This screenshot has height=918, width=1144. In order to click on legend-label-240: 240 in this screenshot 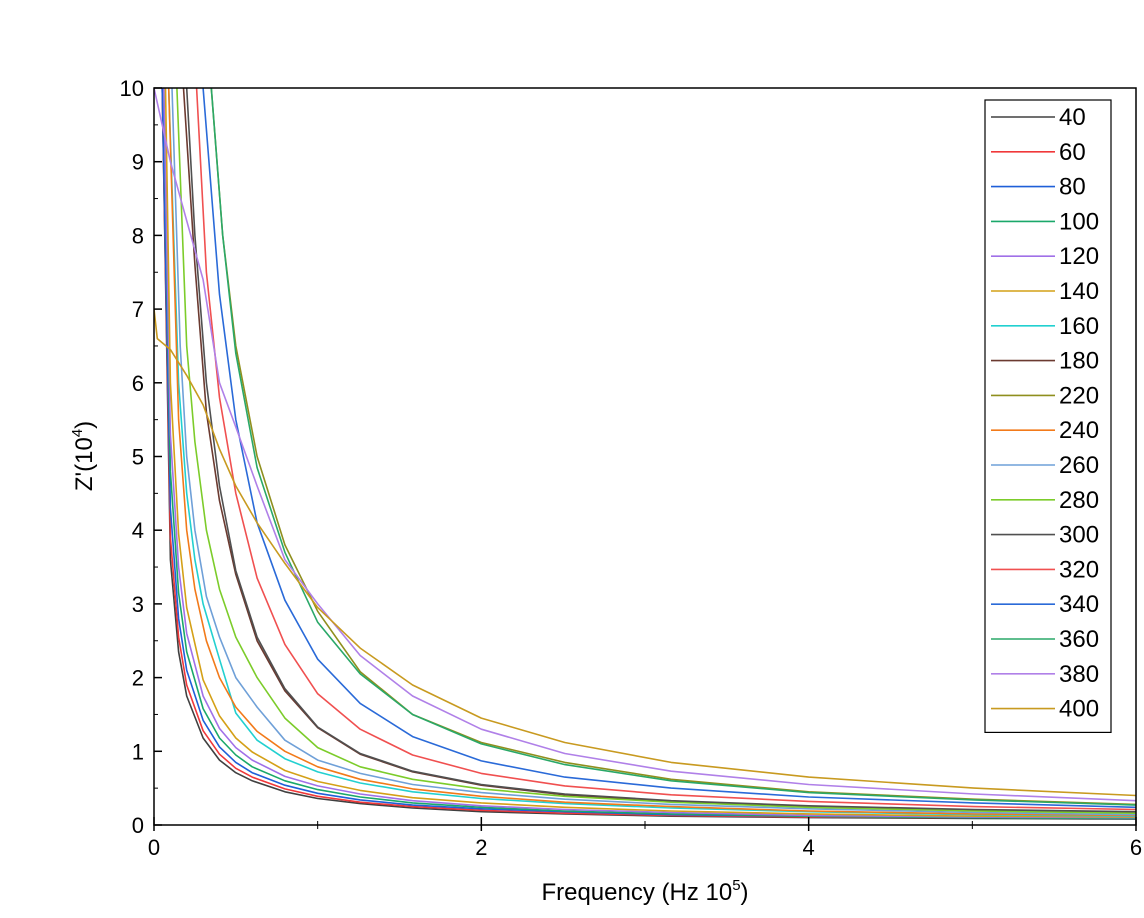, I will do `click(1079, 430)`.